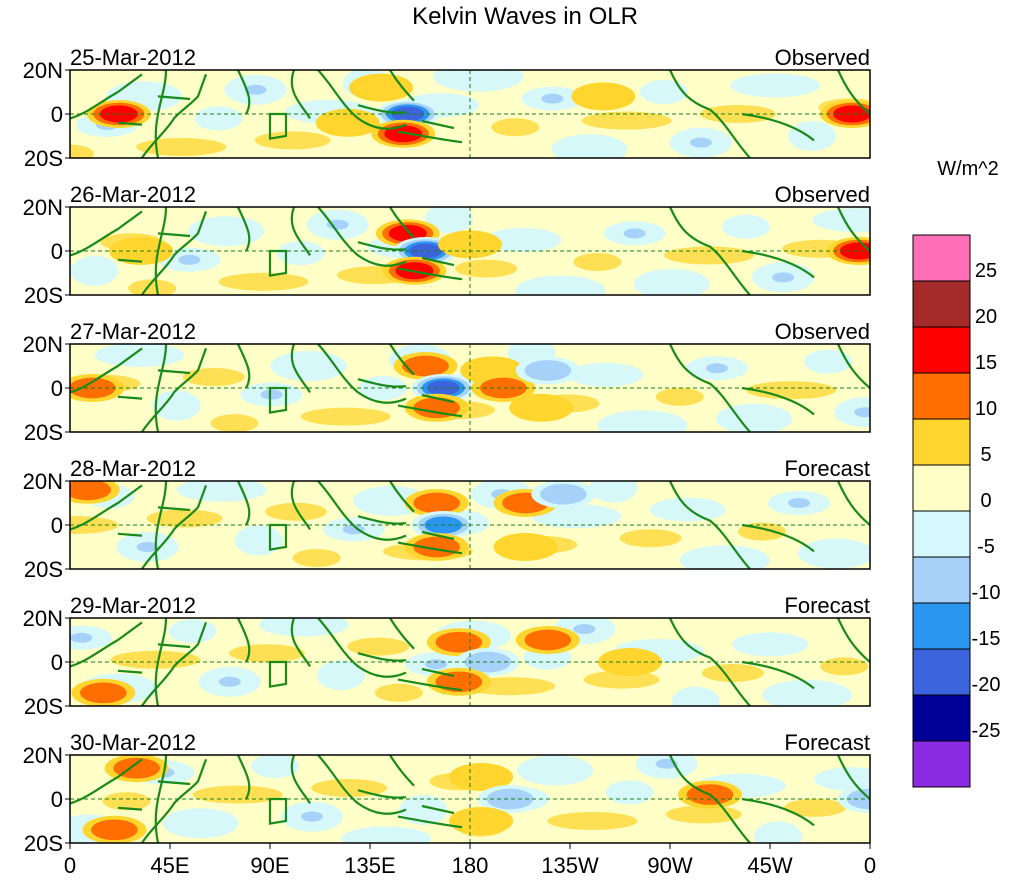 This screenshot has height=887, width=1021. Describe the element at coordinates (986, 731) in the screenshot. I see `colorbar-level-label: -25` at that location.